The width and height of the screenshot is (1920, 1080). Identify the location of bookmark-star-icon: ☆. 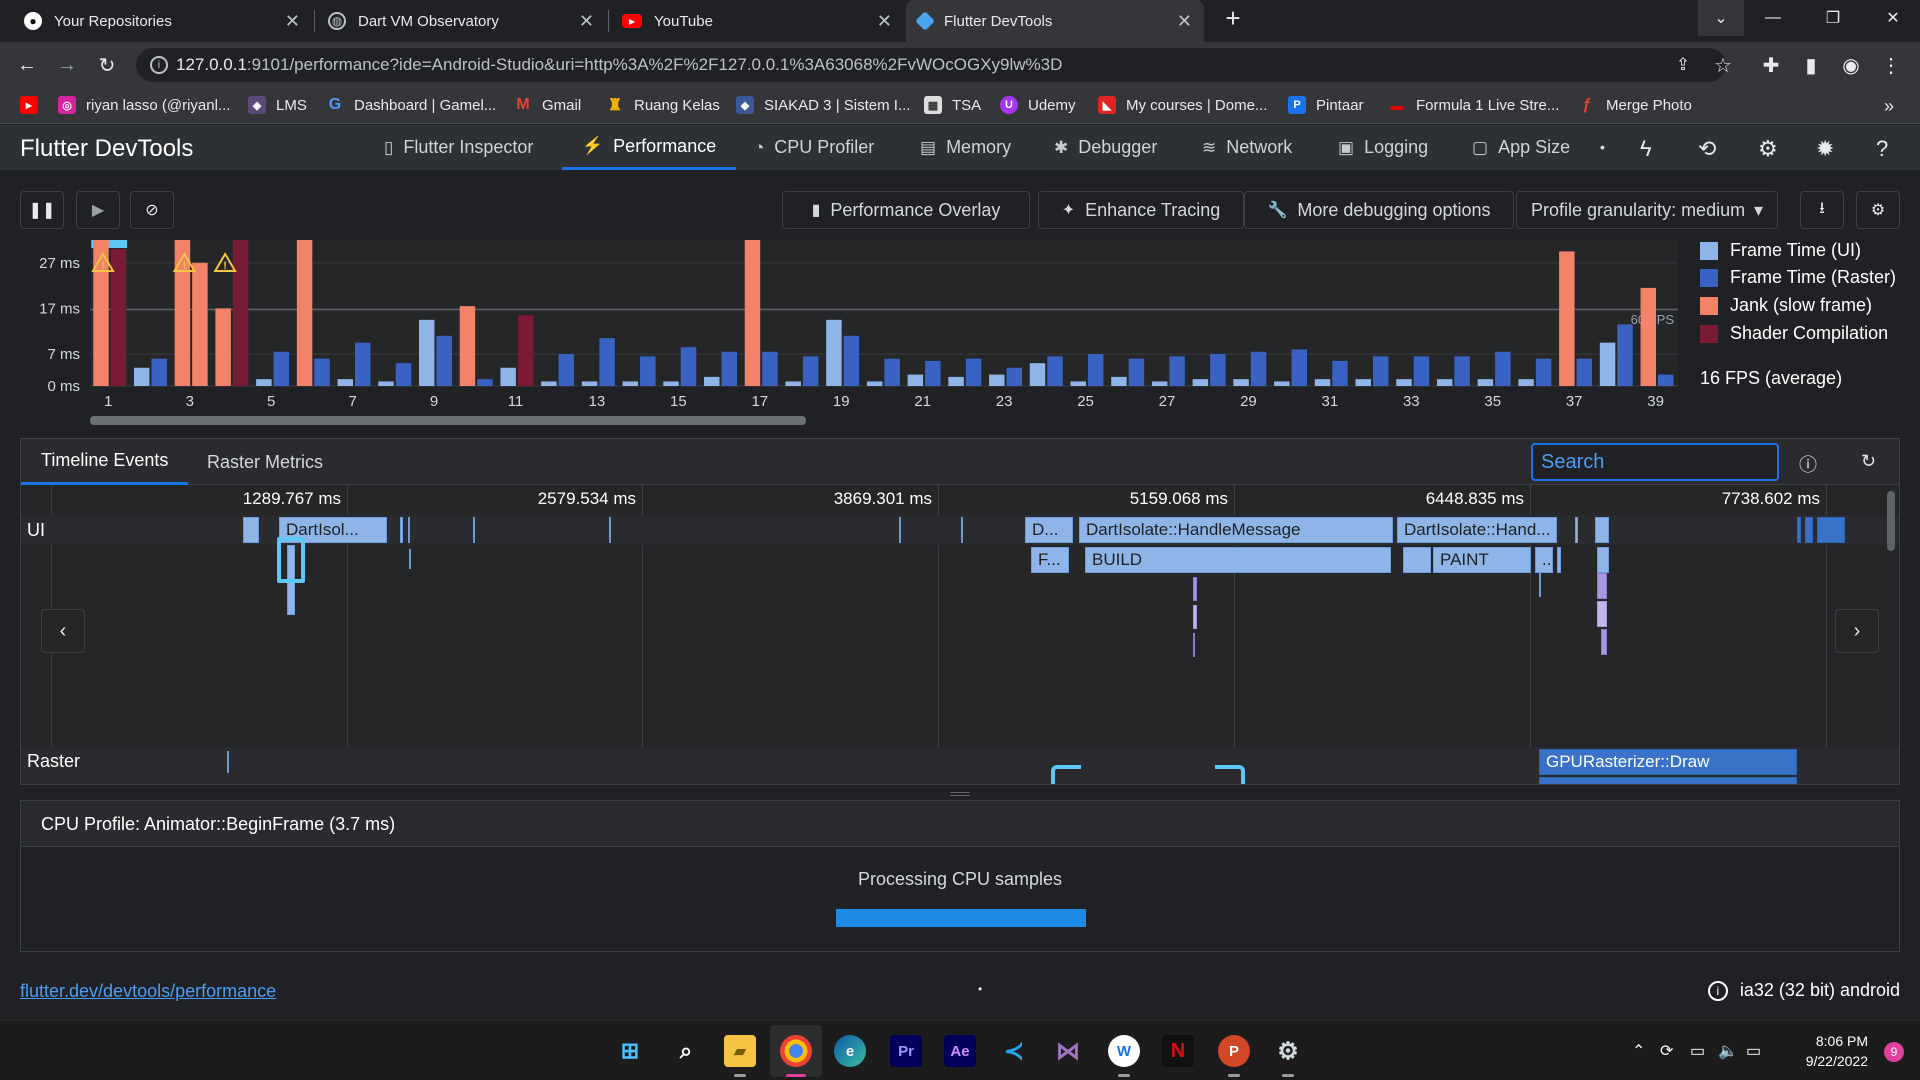
(1723, 65).